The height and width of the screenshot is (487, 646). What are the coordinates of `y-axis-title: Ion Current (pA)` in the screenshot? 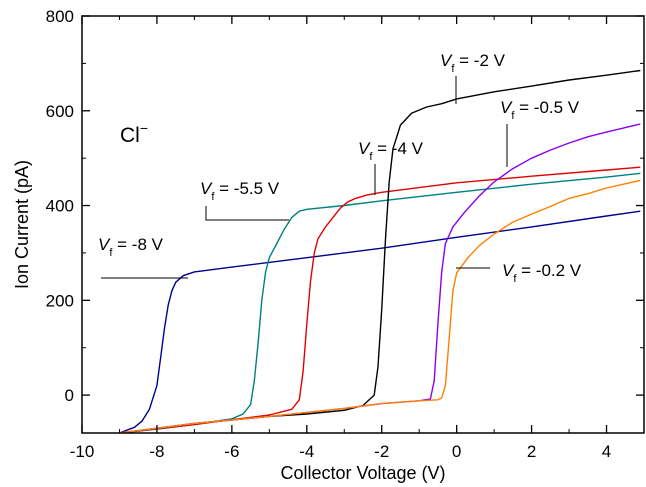 It's located at (22, 224).